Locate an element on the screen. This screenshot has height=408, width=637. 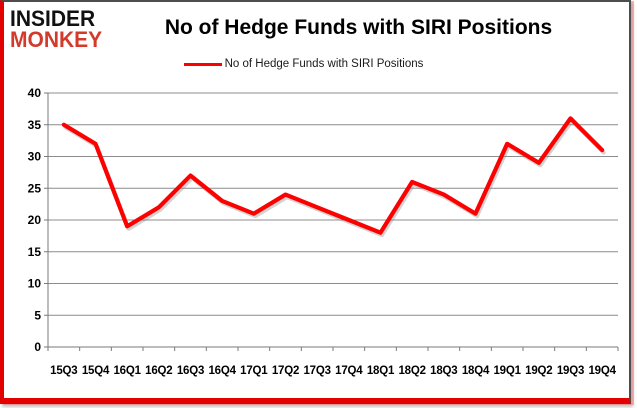
logo-line-monkey: MONKEY is located at coordinates (56, 39).